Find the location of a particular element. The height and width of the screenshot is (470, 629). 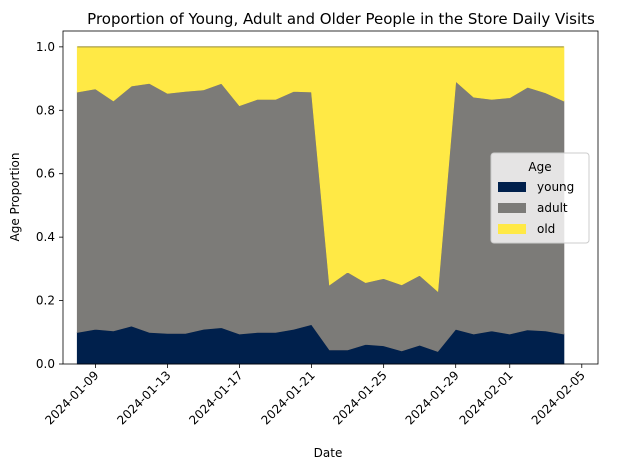

x-tick-label: 2024-01-13 is located at coordinates (143, 397).